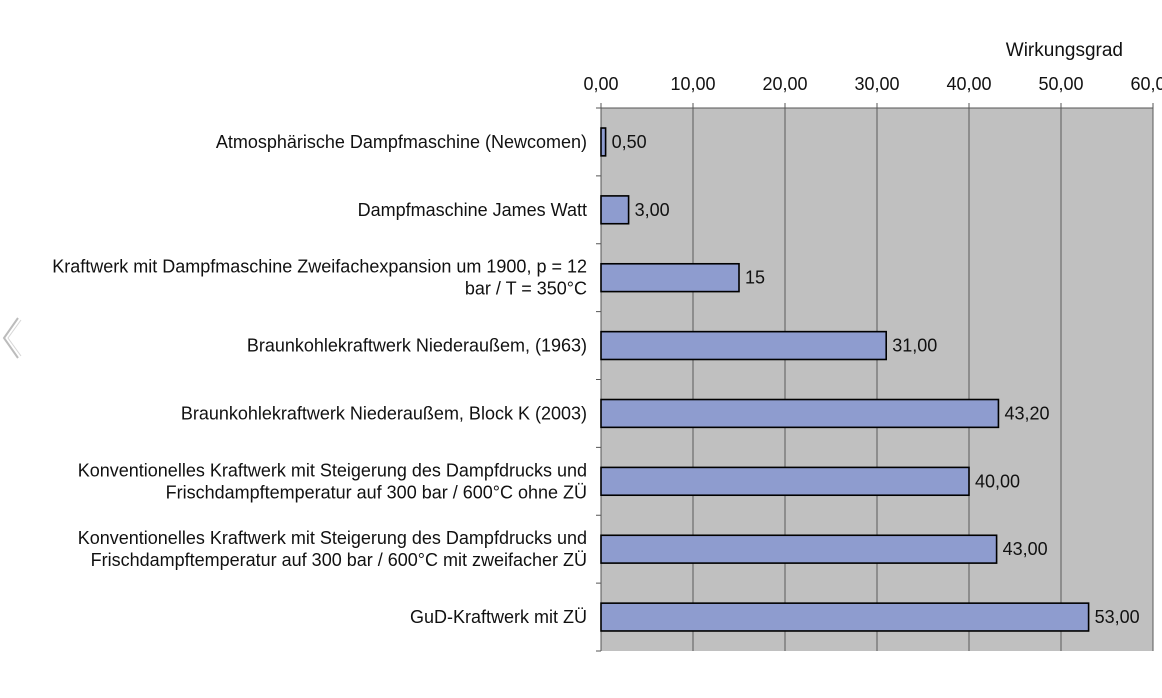 The height and width of the screenshot is (698, 1162). I want to click on x-tick-label: 30,00, so click(876, 84).